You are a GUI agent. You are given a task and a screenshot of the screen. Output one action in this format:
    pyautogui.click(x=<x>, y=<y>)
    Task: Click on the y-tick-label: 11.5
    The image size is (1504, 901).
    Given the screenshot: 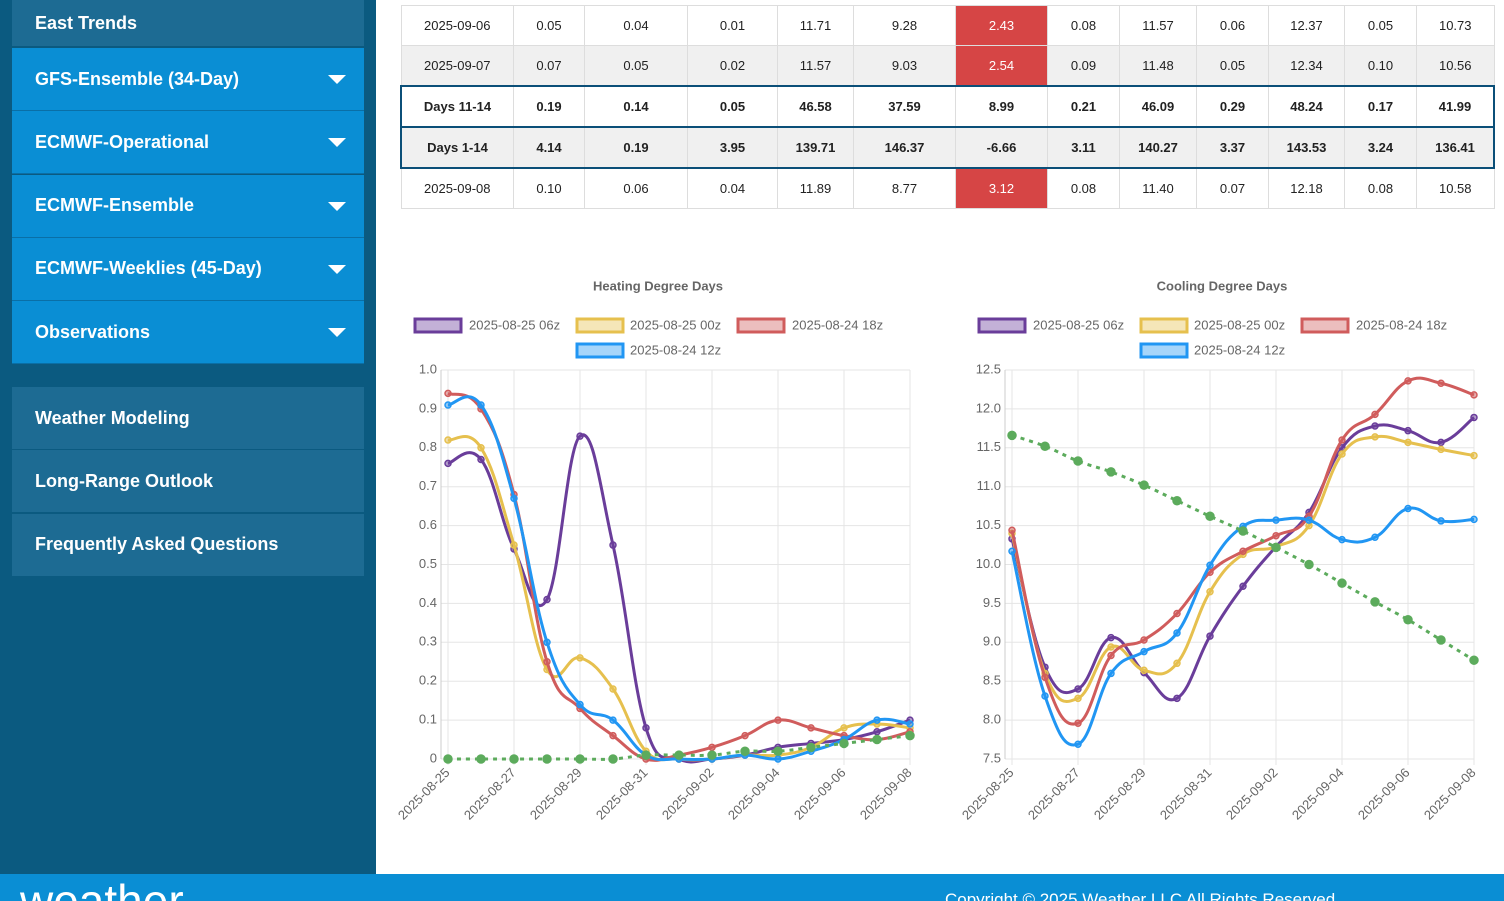 What is the action you would take?
    pyautogui.click(x=989, y=446)
    